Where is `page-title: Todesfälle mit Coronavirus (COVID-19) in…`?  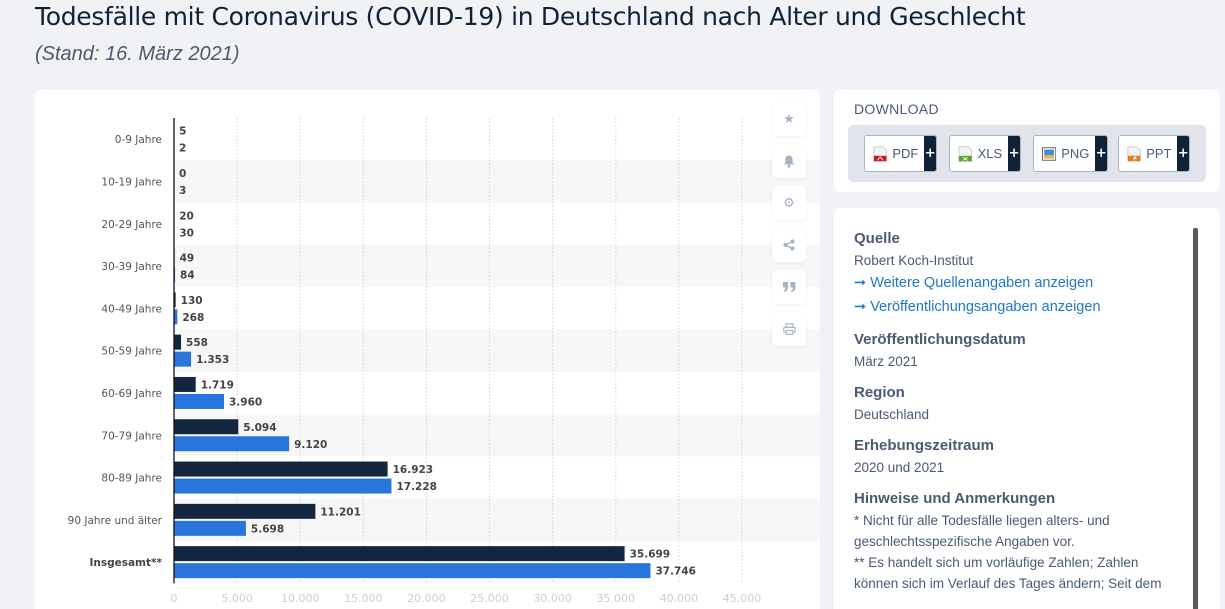 page-title: Todesfälle mit Coronavirus (COVID-19) in… is located at coordinates (530, 16).